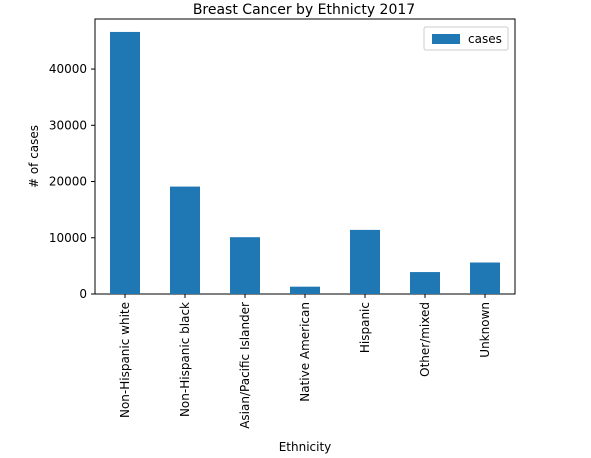 Image resolution: width=591 pixels, height=458 pixels. Describe the element at coordinates (185, 359) in the screenshot. I see `x-tick-label: Non-Hispanic black` at that location.